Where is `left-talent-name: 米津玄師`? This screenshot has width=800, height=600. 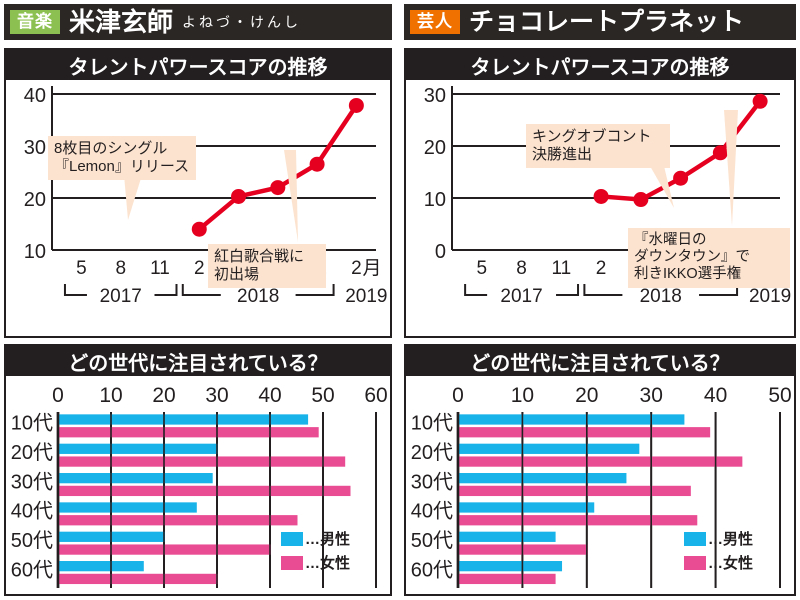 left-talent-name: 米津玄師 is located at coordinates (121, 22).